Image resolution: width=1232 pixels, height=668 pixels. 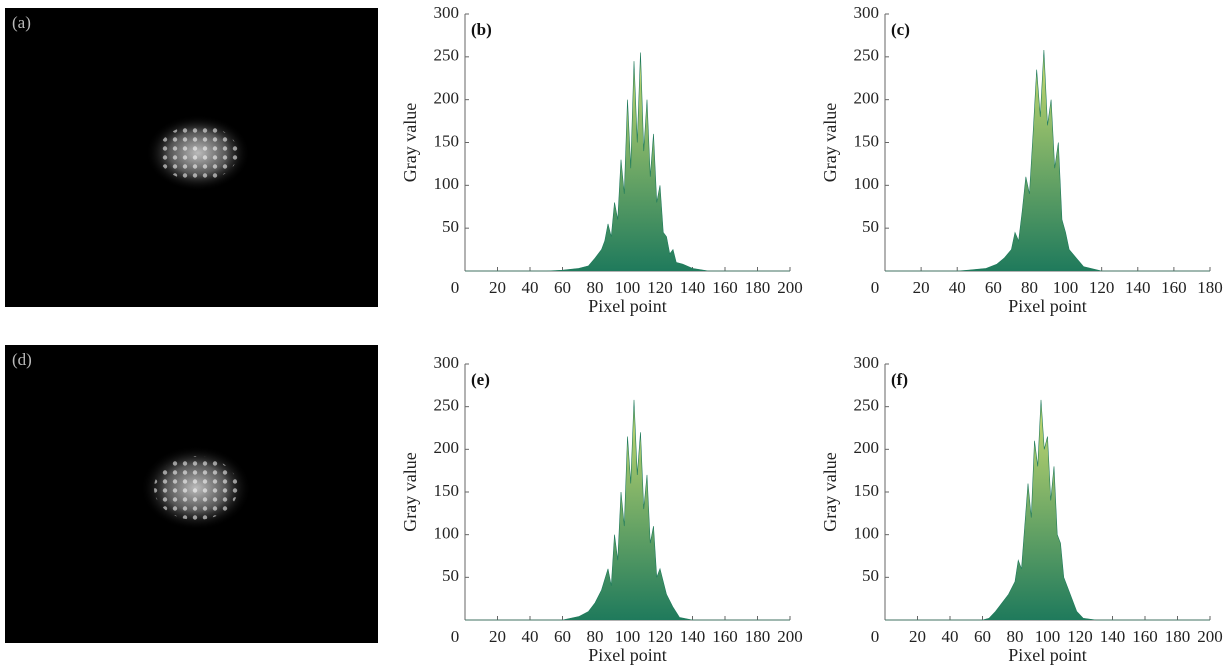 I want to click on panel-label: (d), so click(x=22, y=359).